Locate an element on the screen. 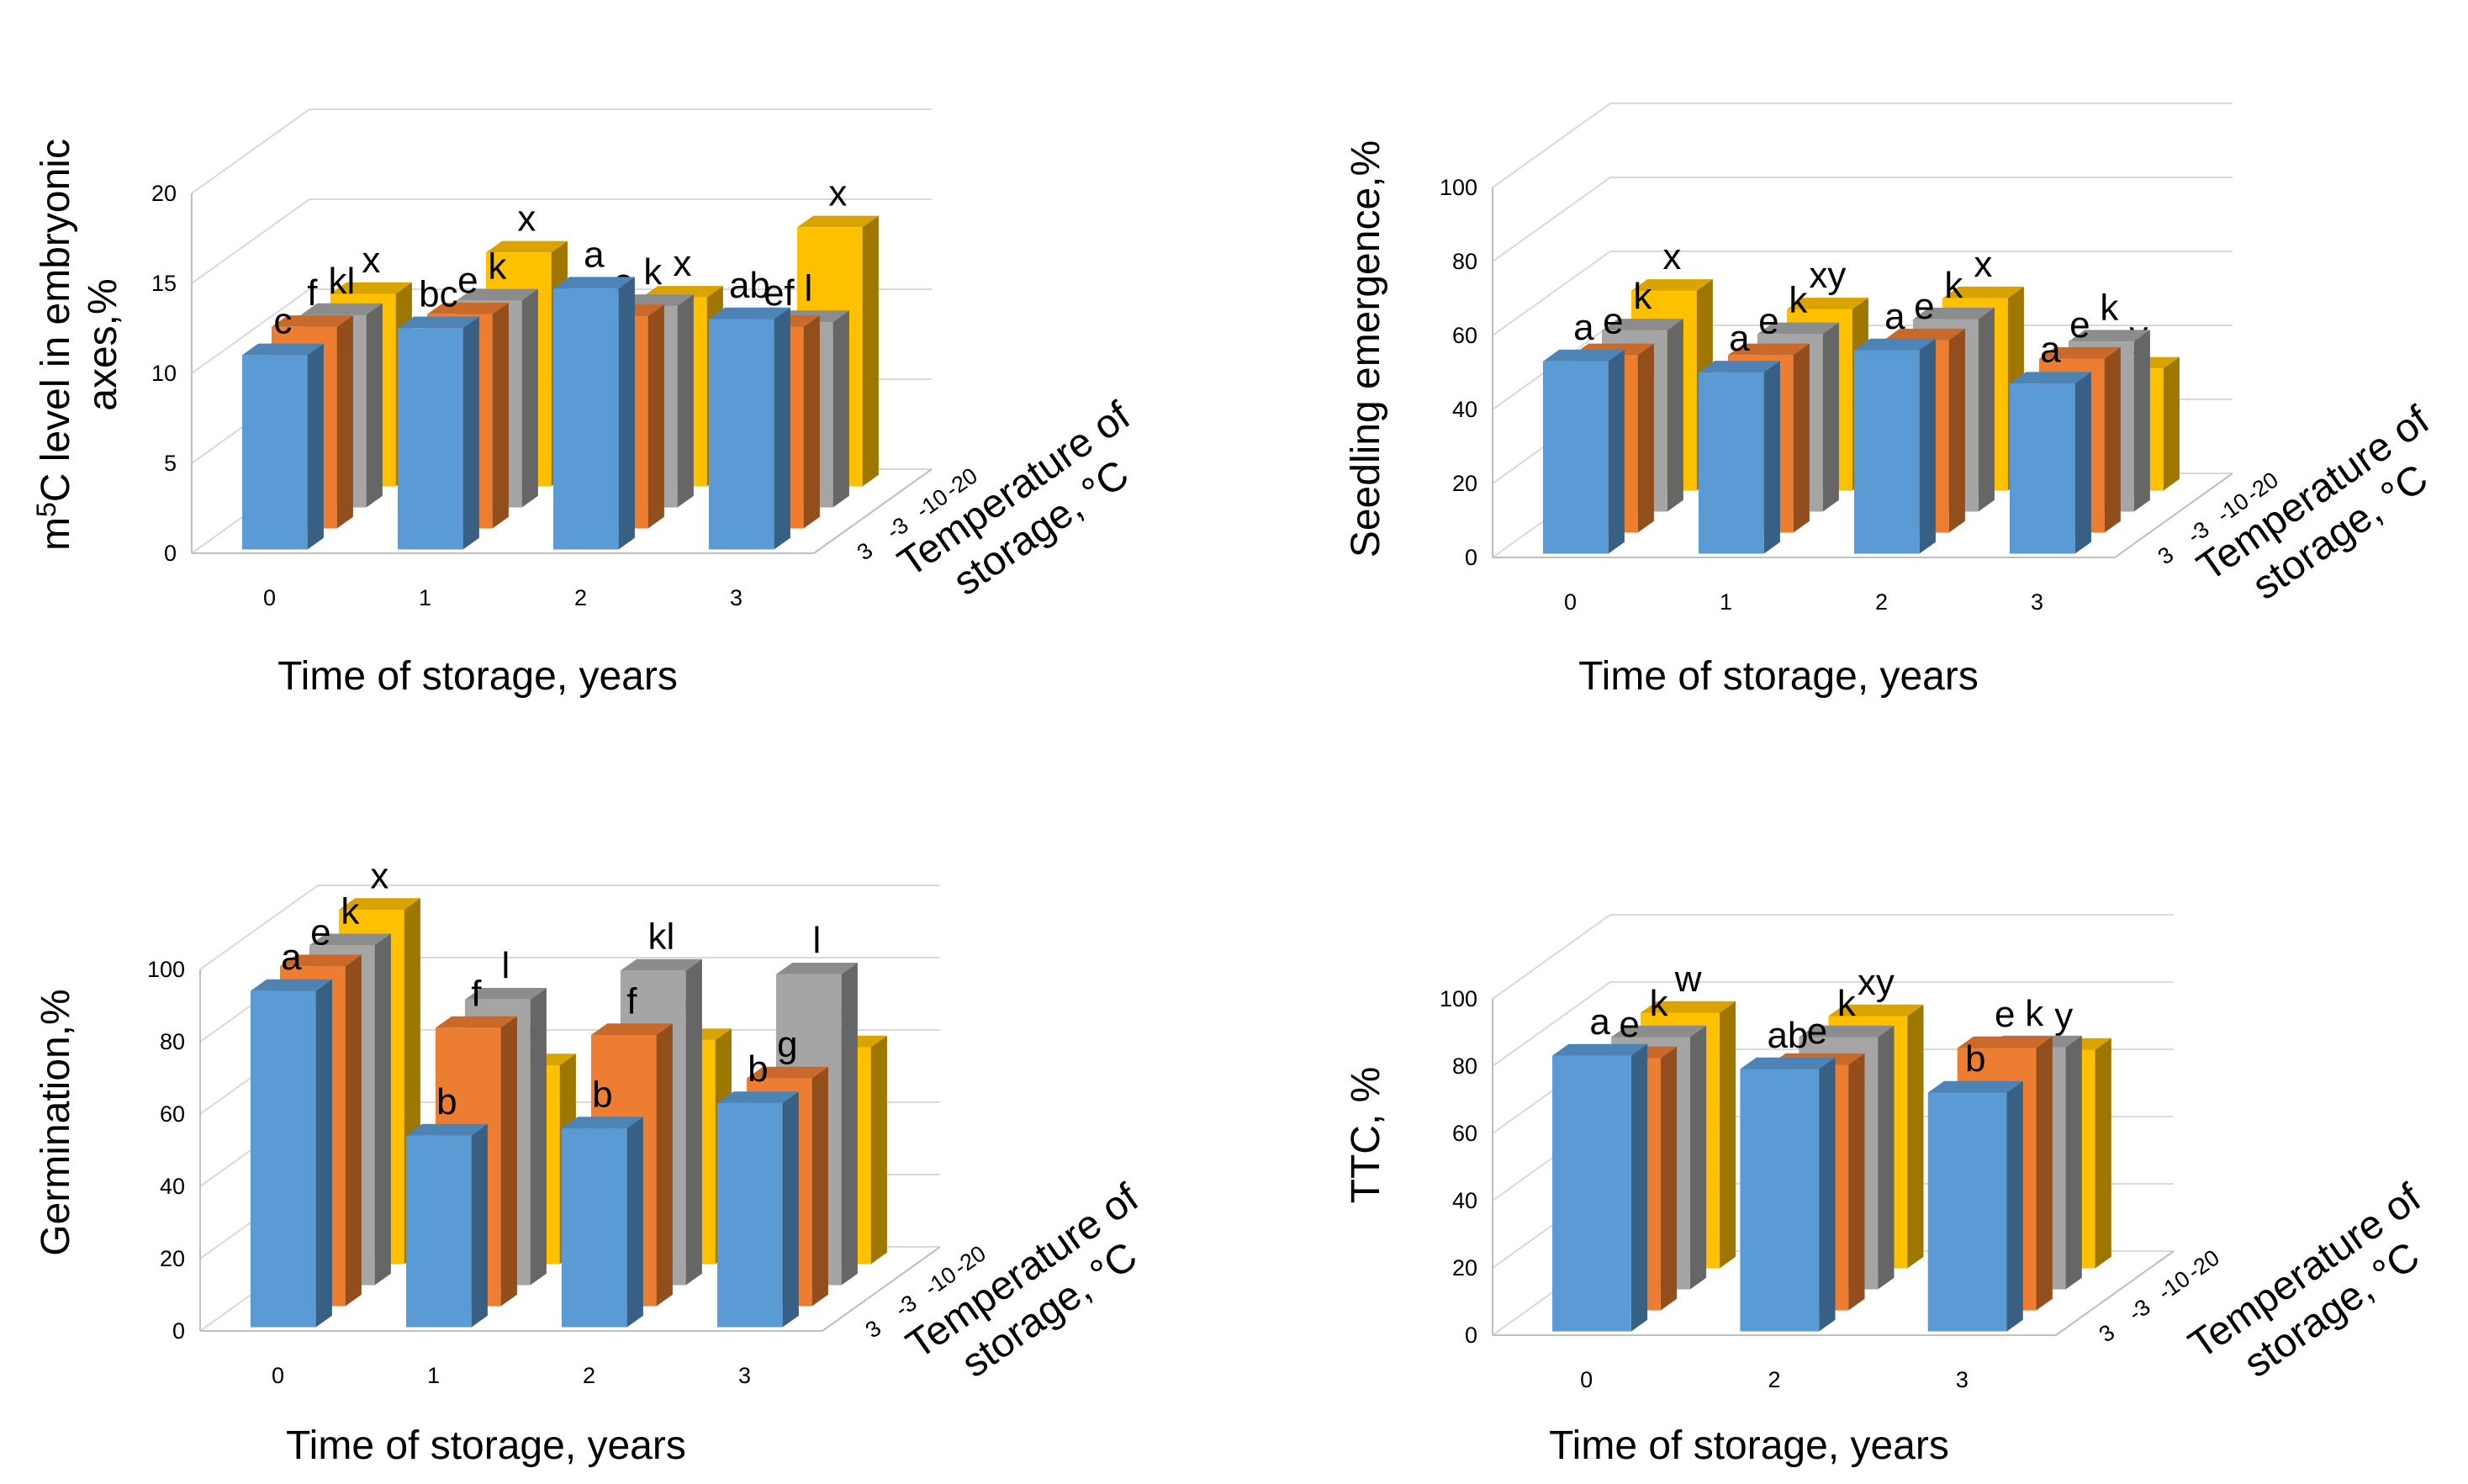 The width and height of the screenshot is (2468, 1484). y-tick-label: 100 is located at coordinates (1458, 998).